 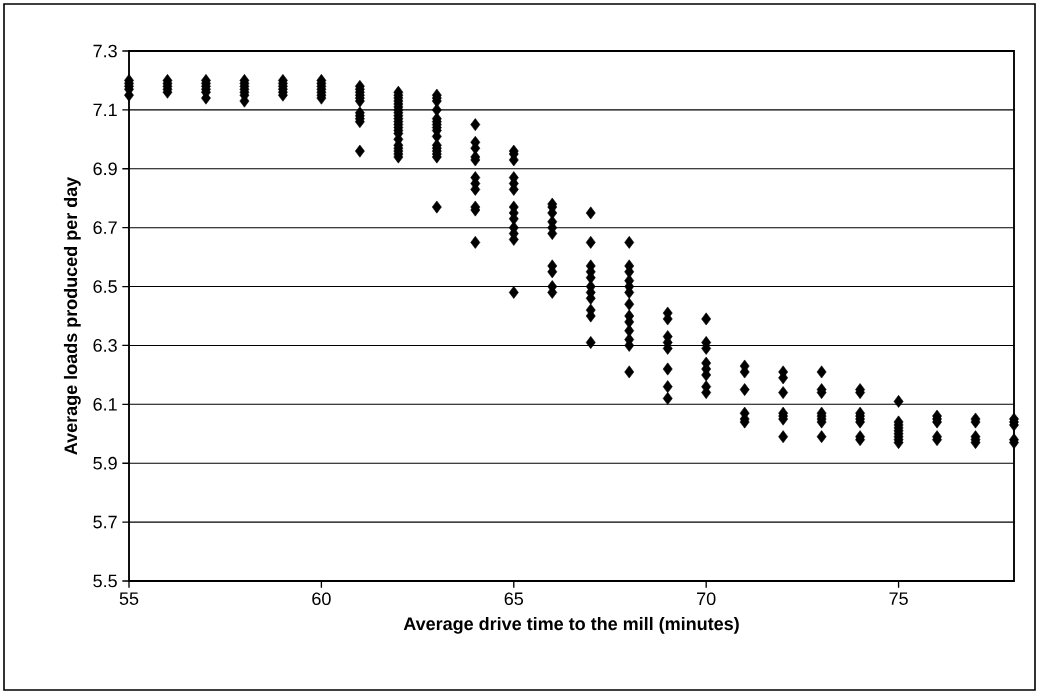 What do you see at coordinates (105, 404) in the screenshot?
I see `y-tick-label: 6.1` at bounding box center [105, 404].